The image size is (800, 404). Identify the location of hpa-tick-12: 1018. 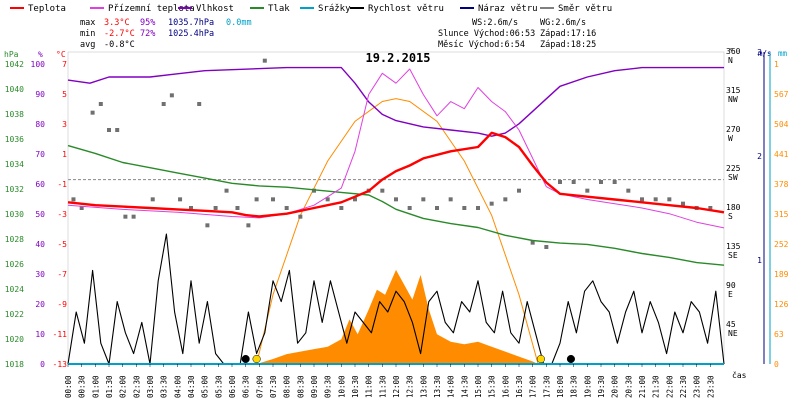
(14, 364).